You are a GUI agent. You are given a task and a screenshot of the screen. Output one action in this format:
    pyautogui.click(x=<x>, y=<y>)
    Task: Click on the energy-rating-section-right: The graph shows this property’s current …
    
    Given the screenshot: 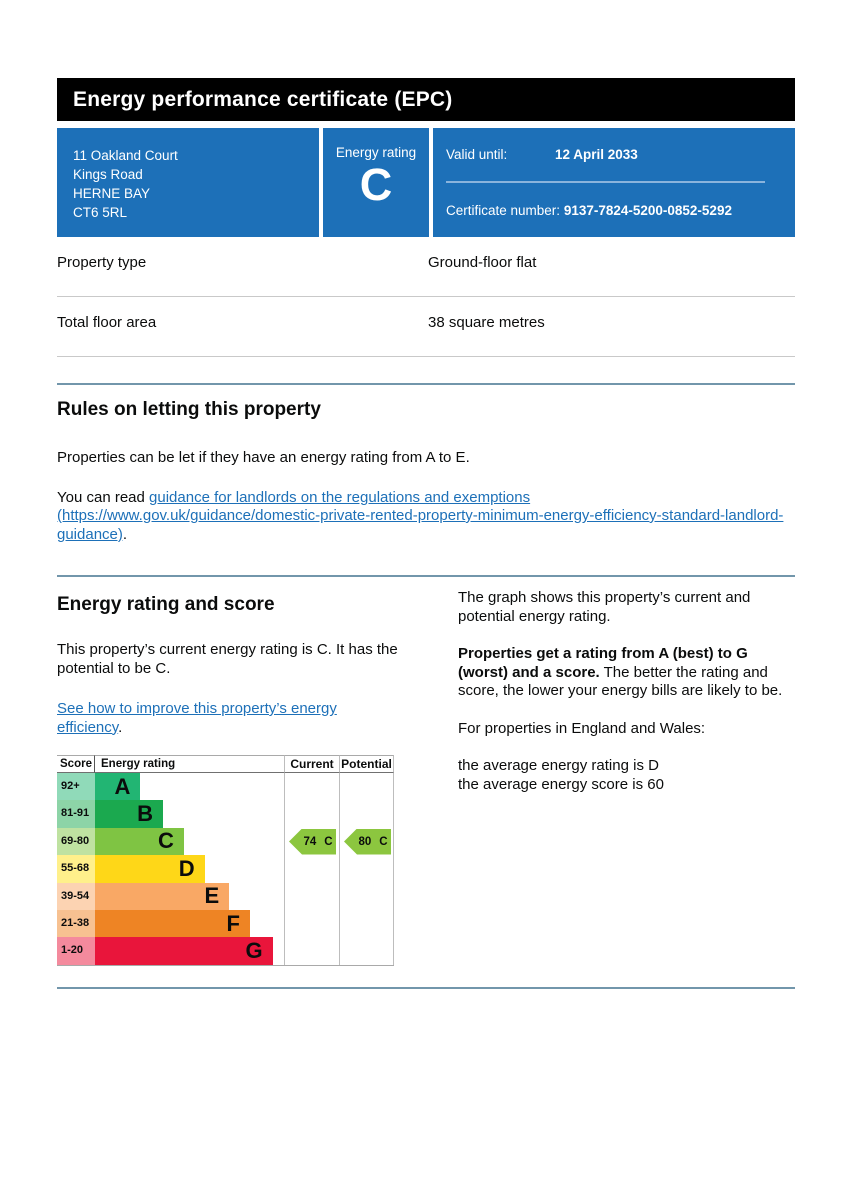 What is the action you would take?
    pyautogui.click(x=628, y=691)
    